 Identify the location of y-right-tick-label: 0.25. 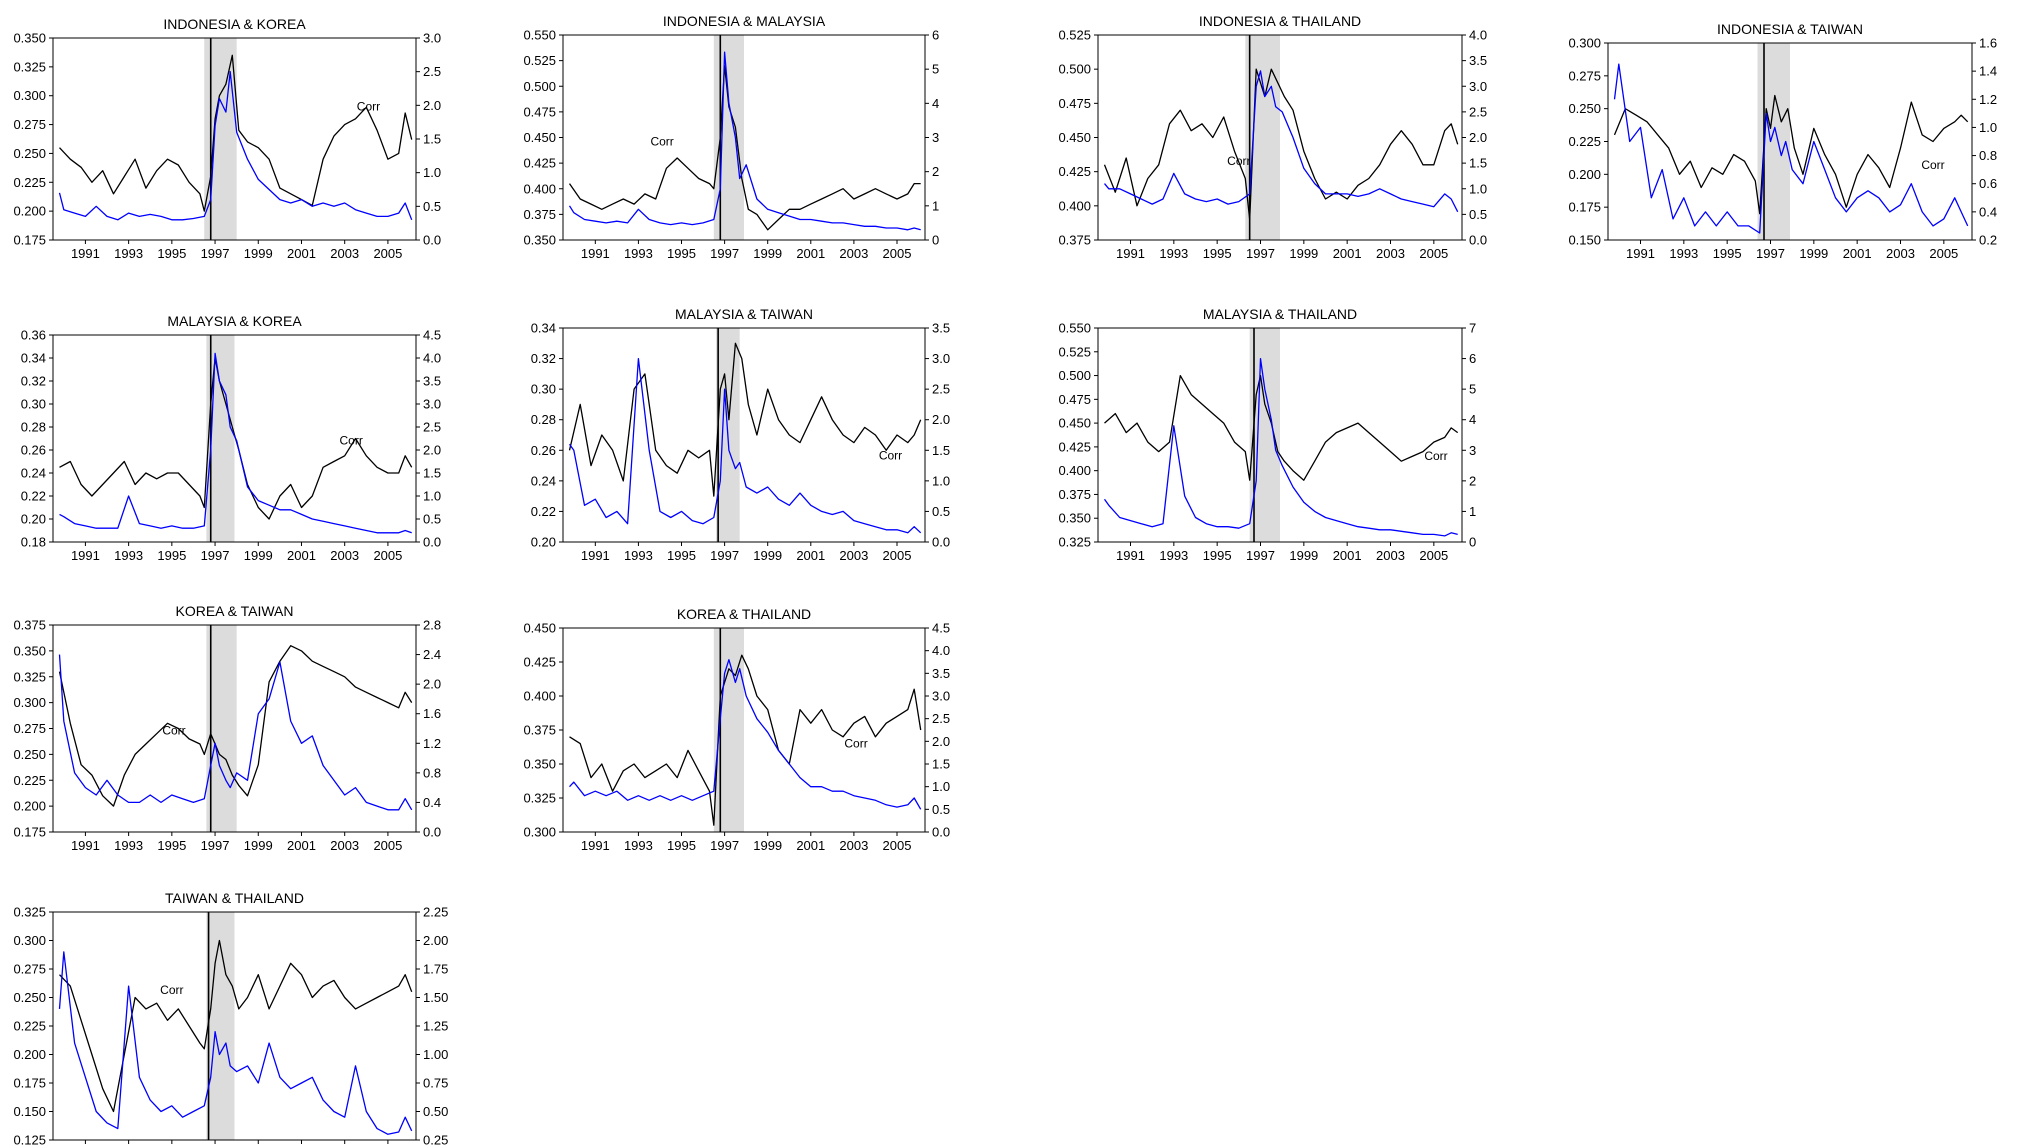
(435, 1139).